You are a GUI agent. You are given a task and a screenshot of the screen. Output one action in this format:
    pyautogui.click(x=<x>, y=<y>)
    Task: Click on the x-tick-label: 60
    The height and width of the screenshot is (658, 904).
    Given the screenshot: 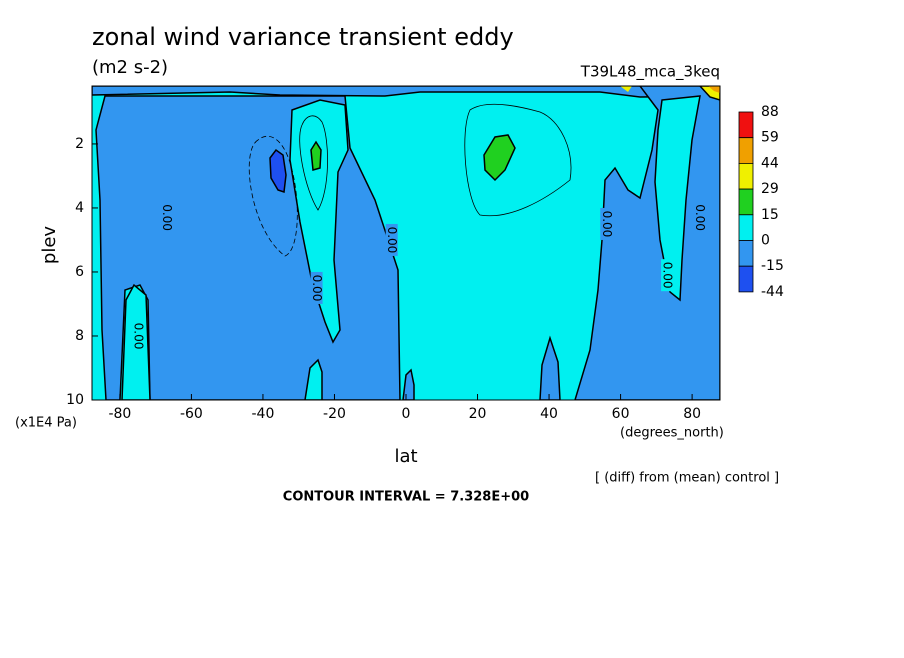 What is the action you would take?
    pyautogui.click(x=621, y=414)
    